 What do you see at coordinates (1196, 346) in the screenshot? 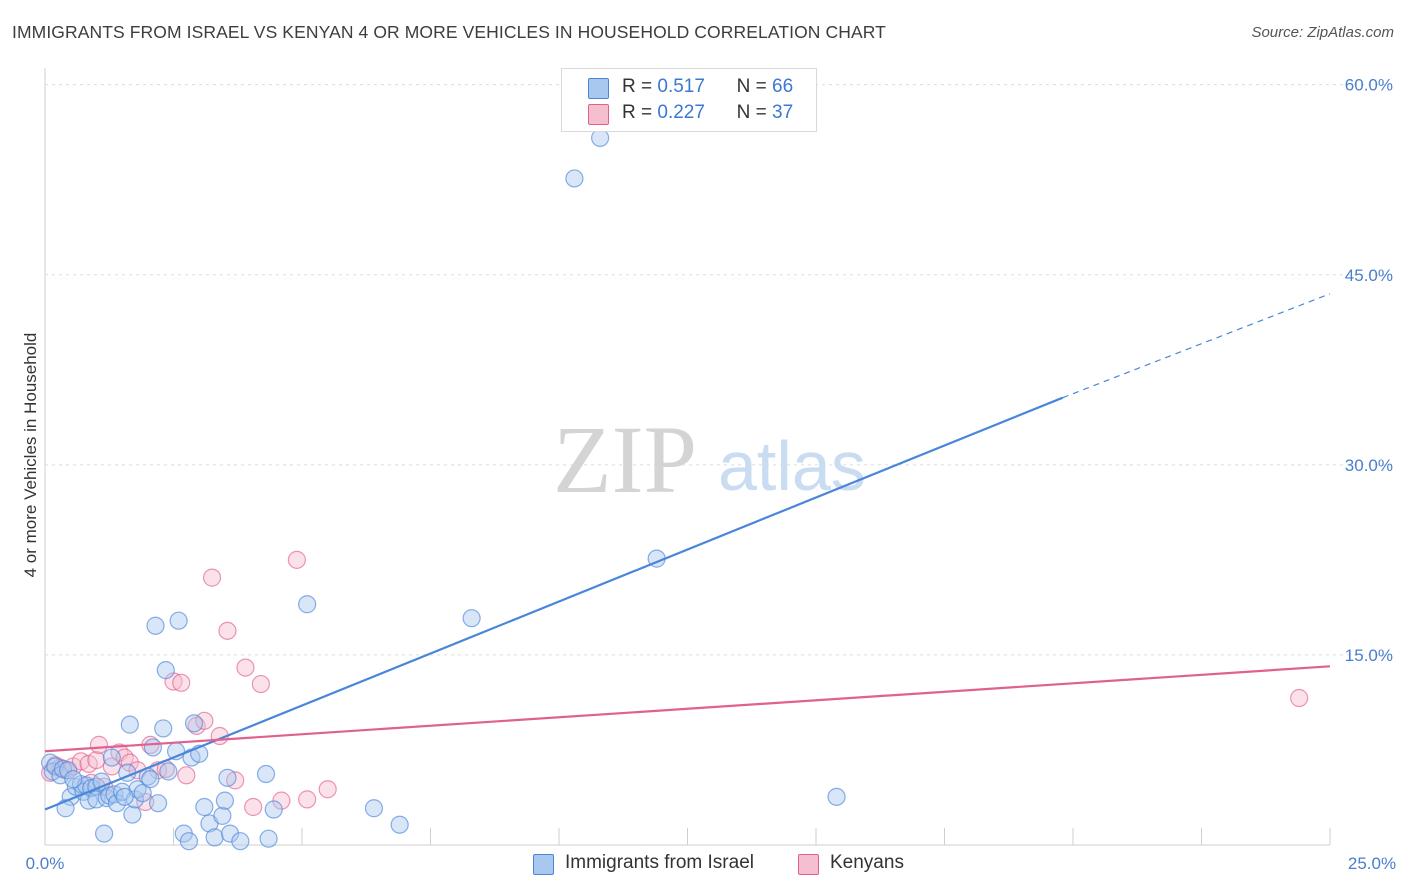
I see `israel-trend-extension` at bounding box center [1196, 346].